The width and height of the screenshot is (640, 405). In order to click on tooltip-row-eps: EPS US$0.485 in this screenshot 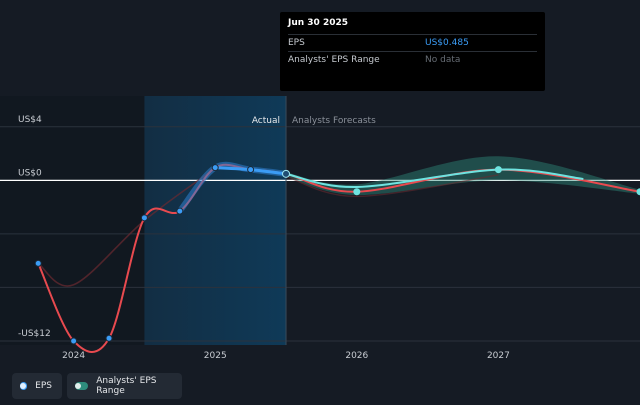, I will do `click(412, 42)`.